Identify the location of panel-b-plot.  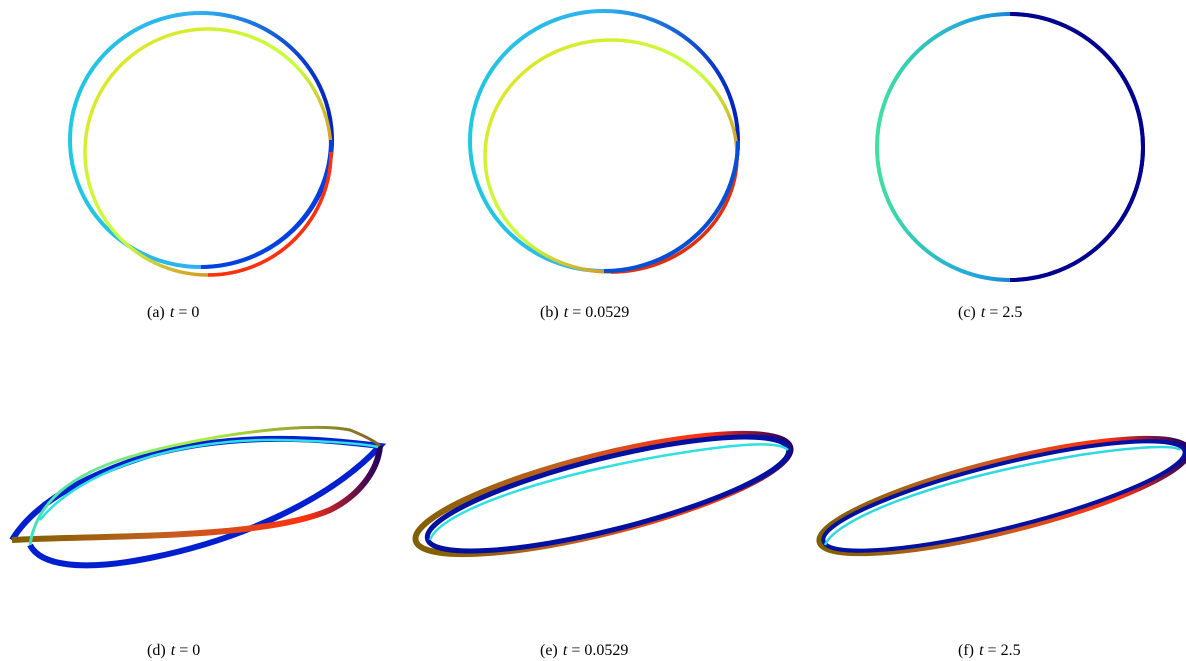
(604, 141).